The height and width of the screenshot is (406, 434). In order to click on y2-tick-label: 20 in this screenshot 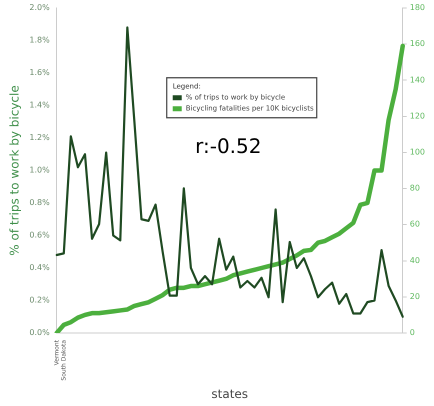, I will do `click(415, 296)`.